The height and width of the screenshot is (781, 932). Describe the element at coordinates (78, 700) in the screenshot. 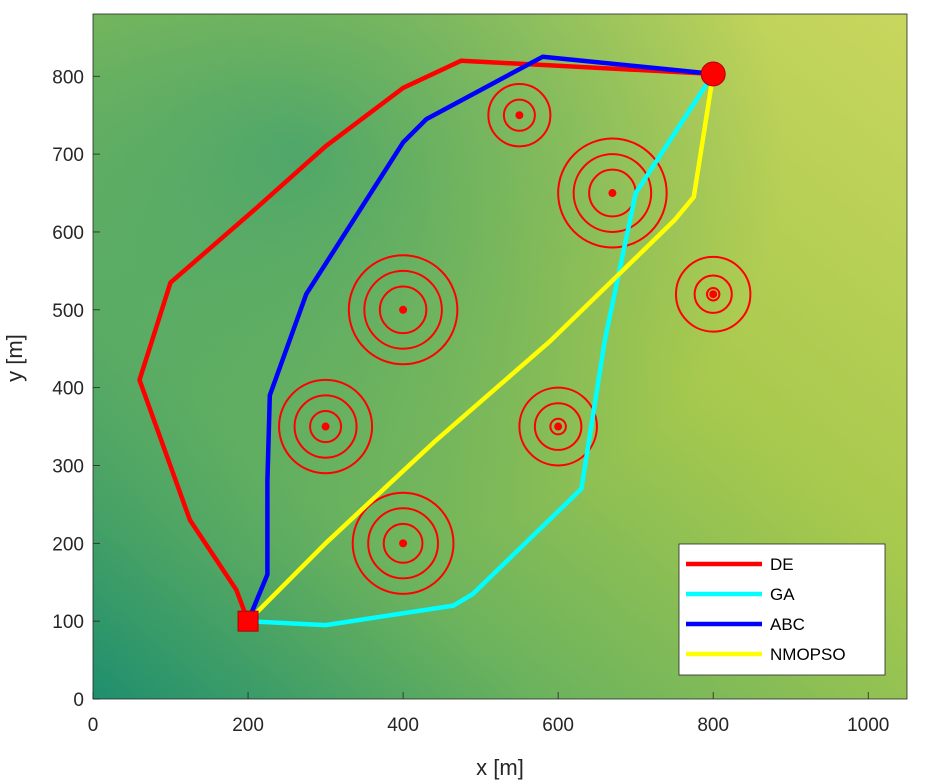

I see `y-tick-label: 0` at that location.